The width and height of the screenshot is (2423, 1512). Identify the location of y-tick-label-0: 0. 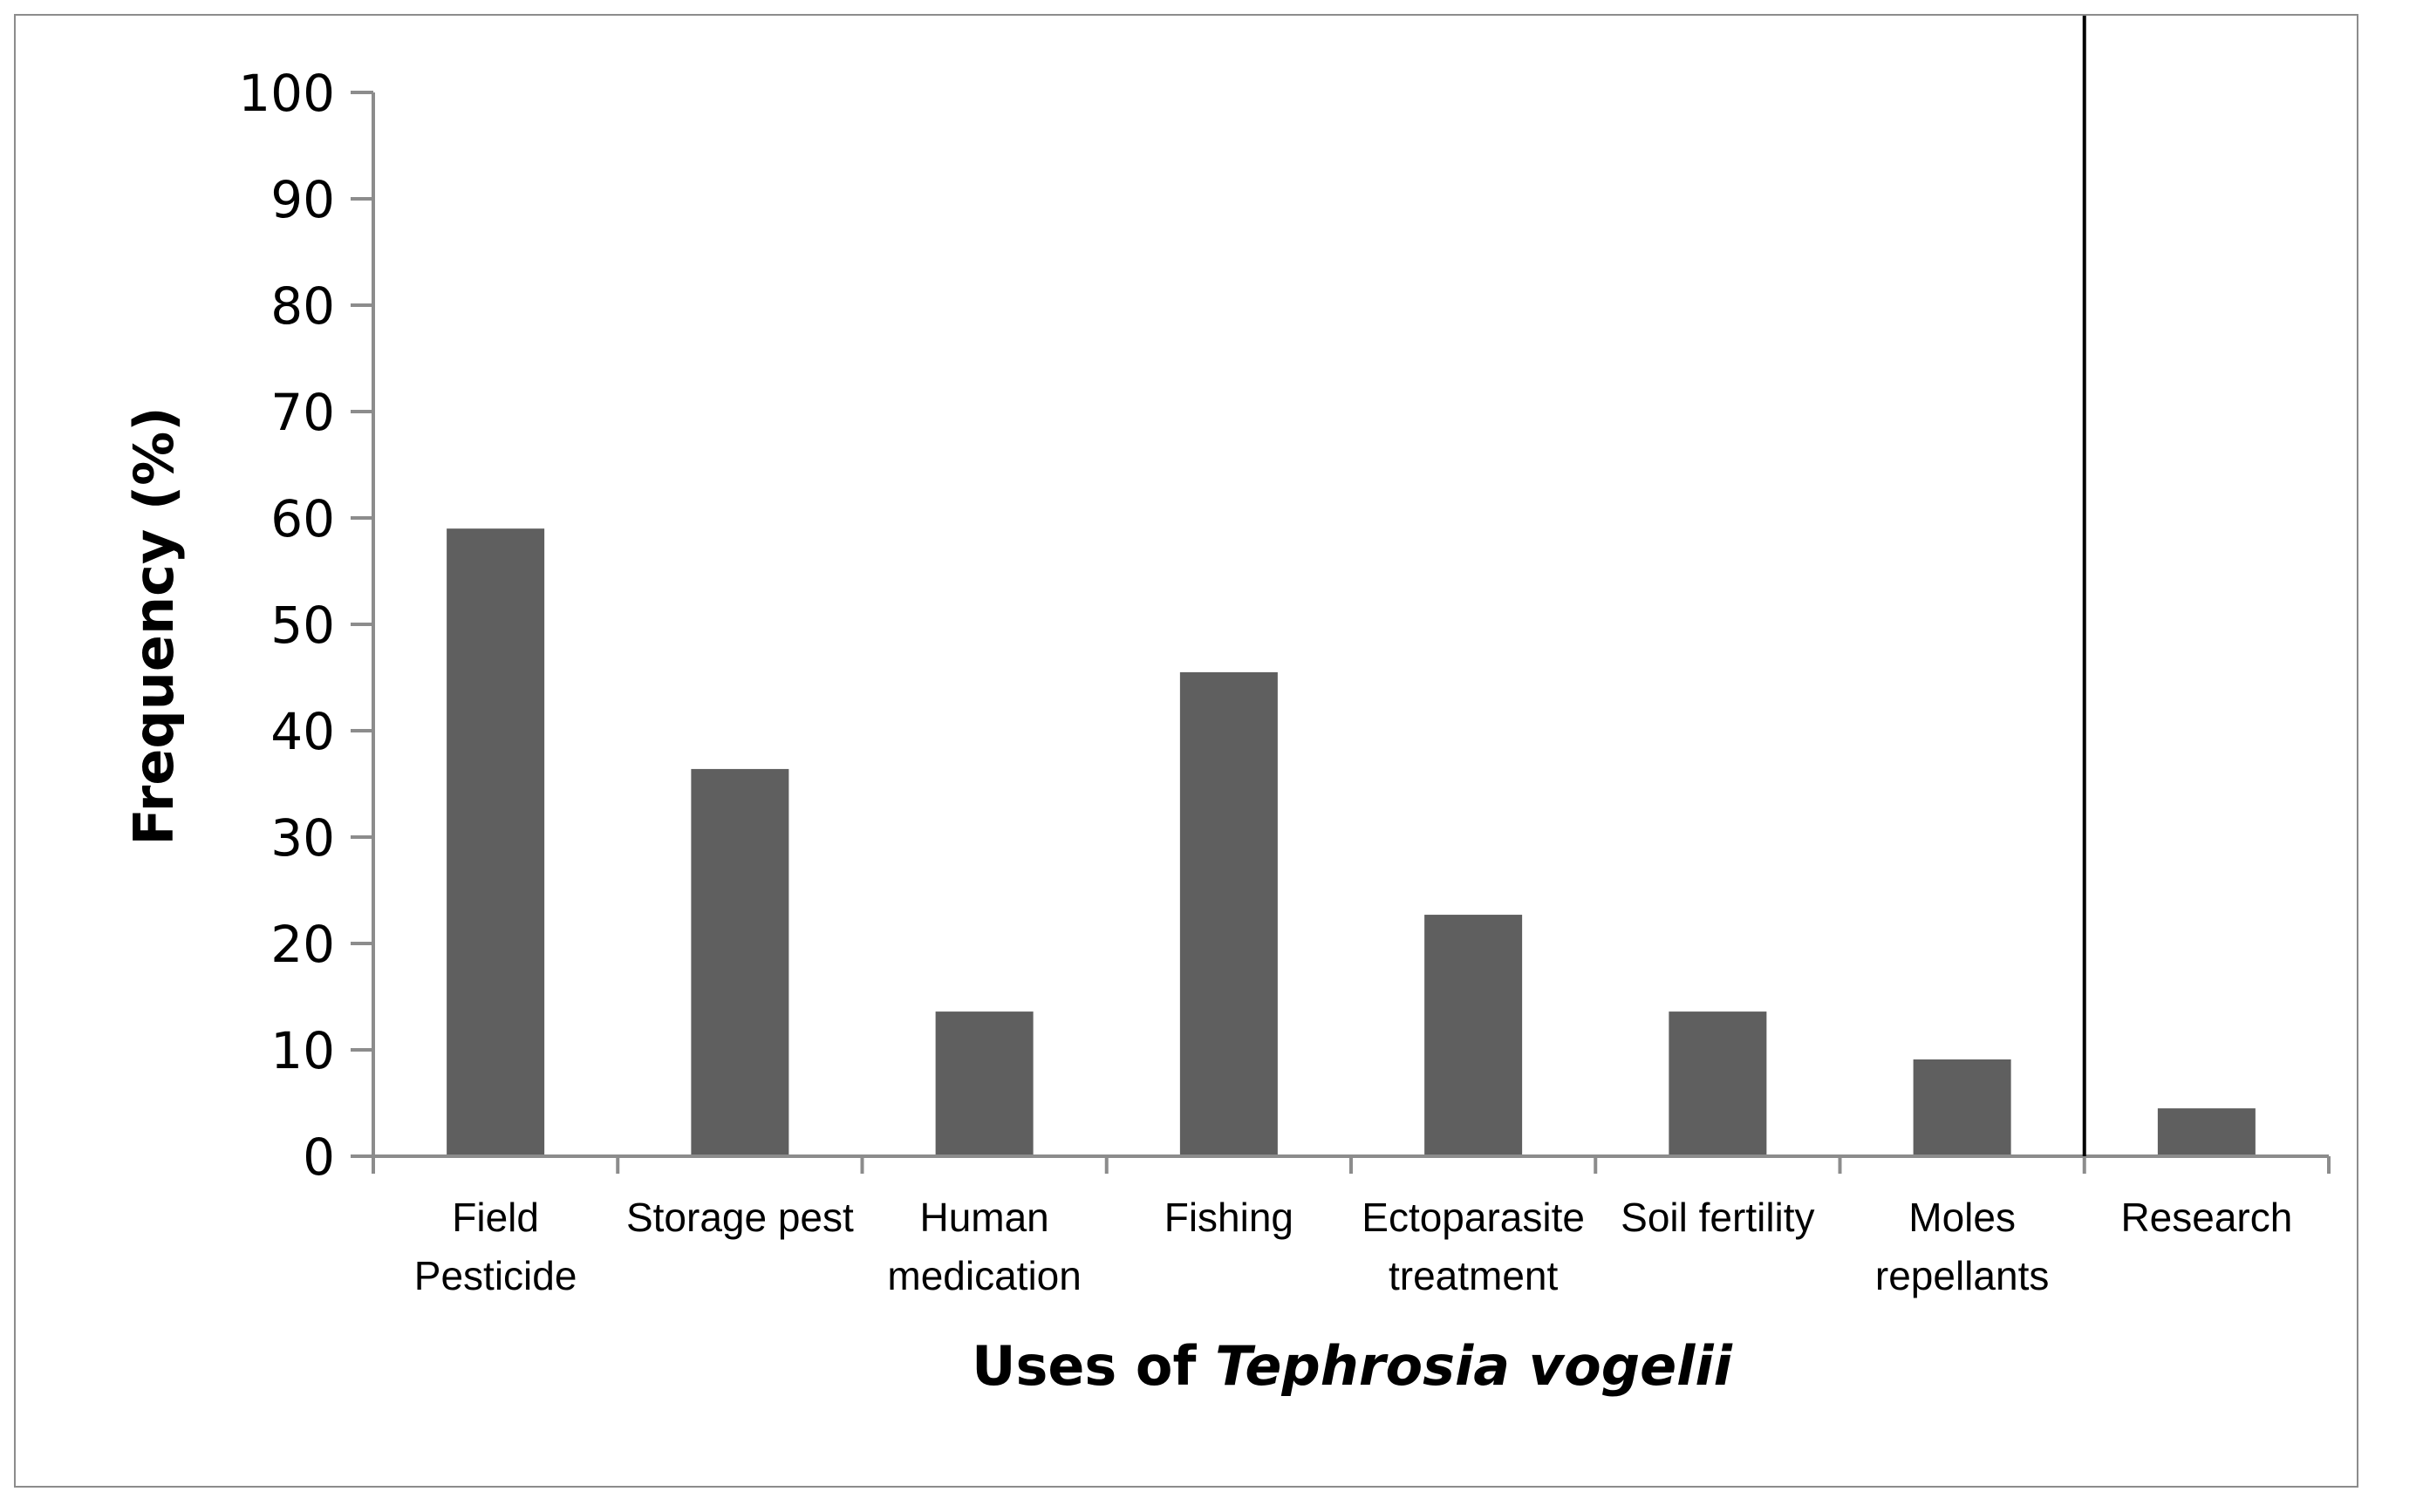
(319, 1157).